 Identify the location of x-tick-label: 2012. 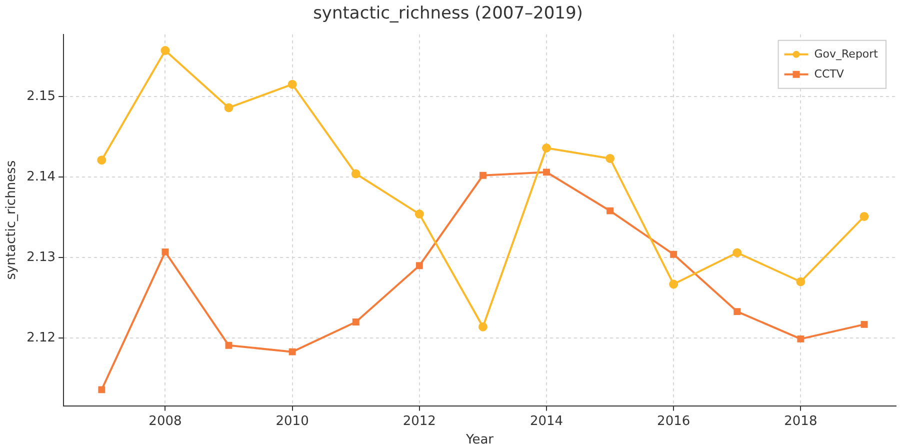
(419, 421).